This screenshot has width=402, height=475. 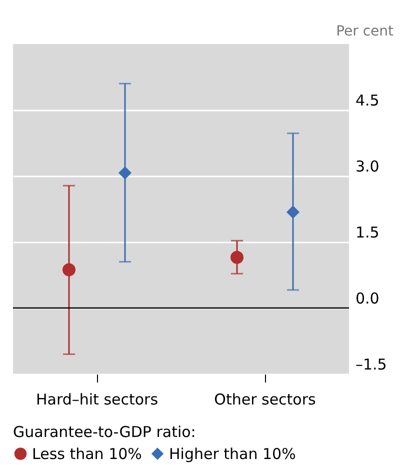 What do you see at coordinates (87, 453) in the screenshot?
I see `legend-label: Less than 10%` at bounding box center [87, 453].